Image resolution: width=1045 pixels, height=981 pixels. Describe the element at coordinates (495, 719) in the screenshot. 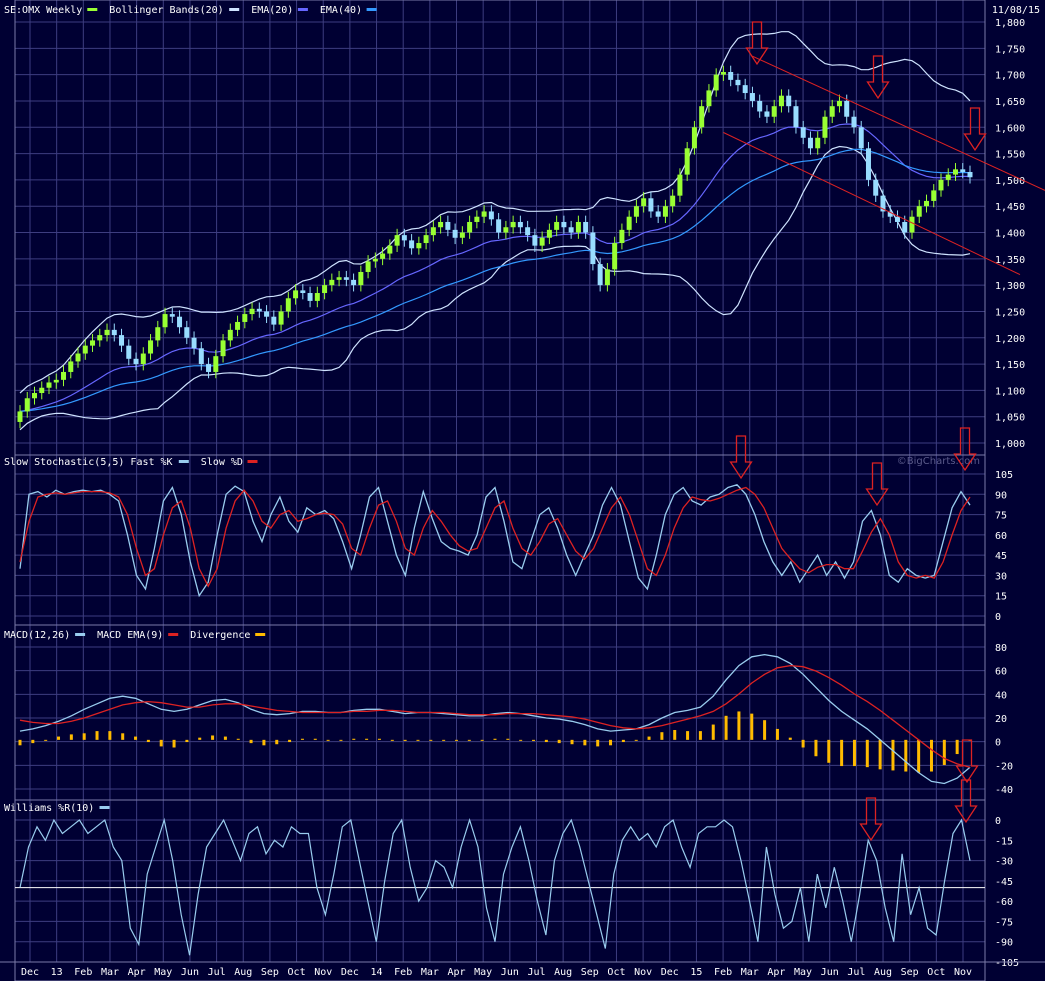

I see `macd-line` at that location.